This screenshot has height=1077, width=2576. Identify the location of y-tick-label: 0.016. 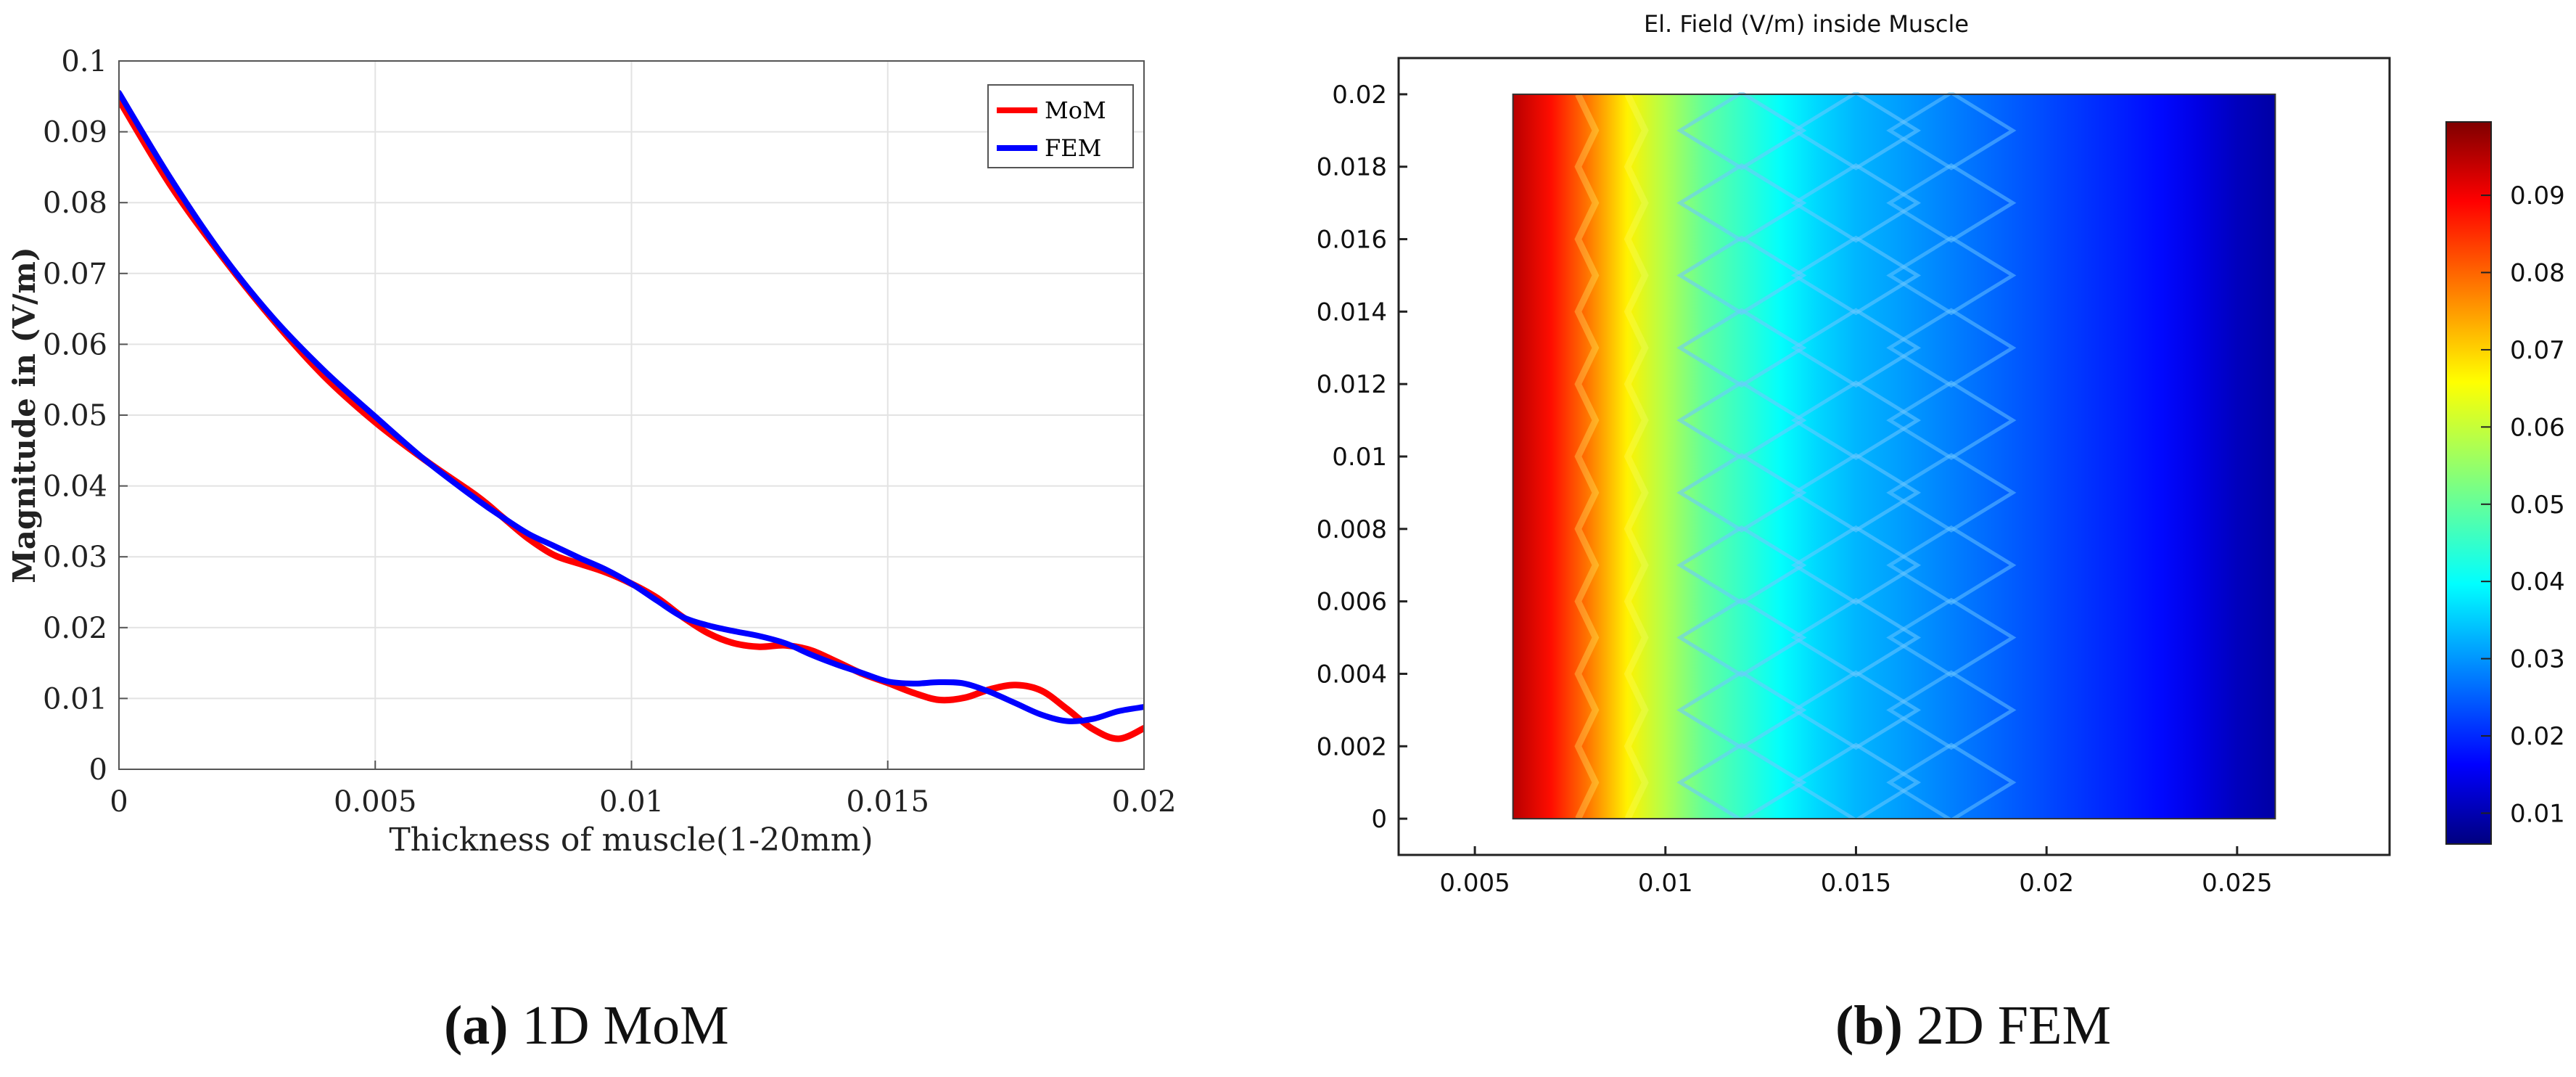
(1352, 240).